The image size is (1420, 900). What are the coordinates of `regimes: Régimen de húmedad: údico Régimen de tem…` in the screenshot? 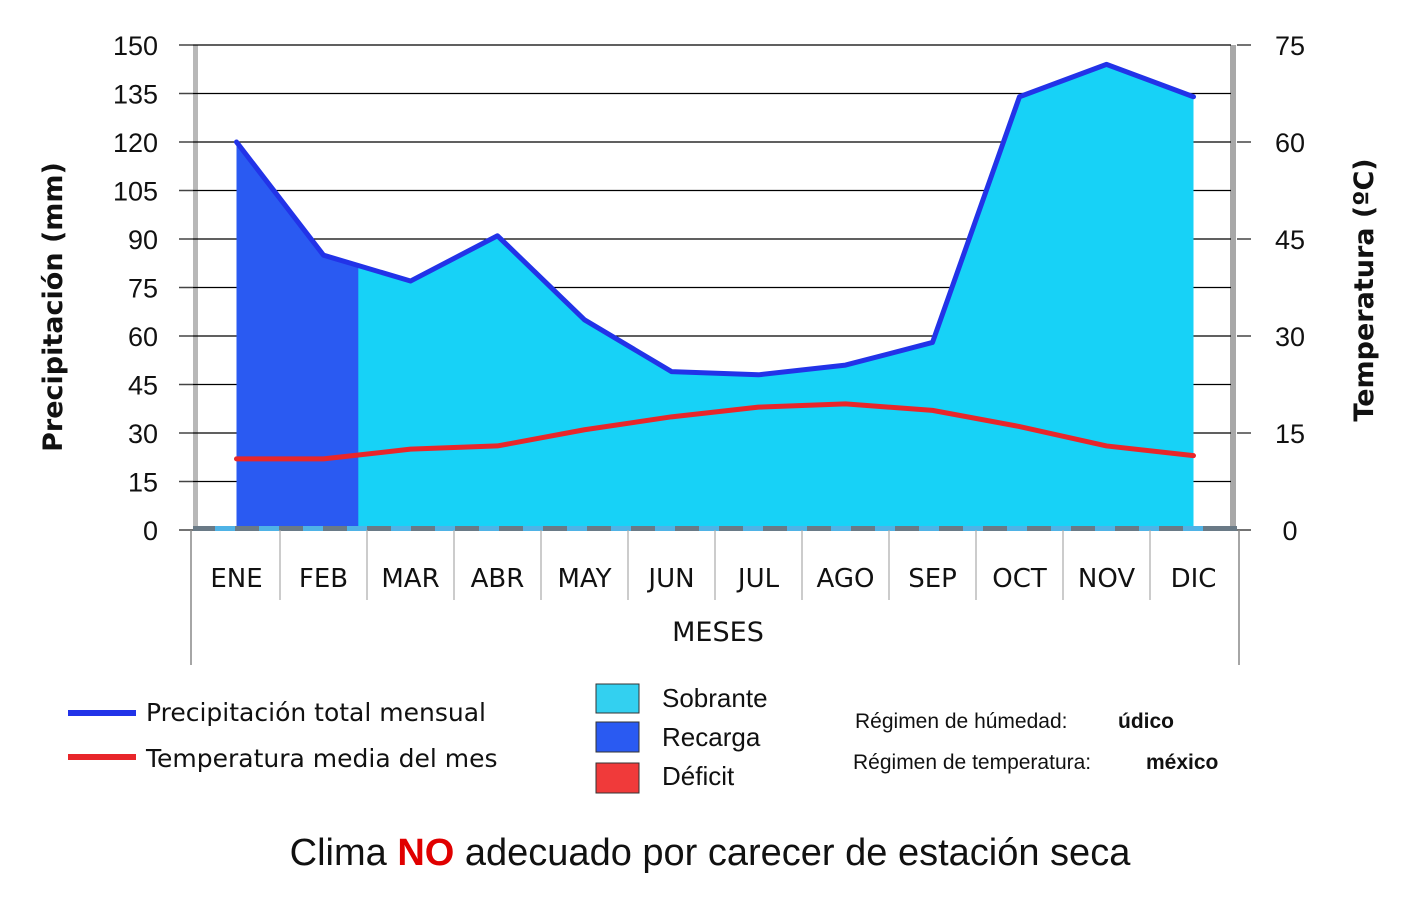 It's located at (1035, 742).